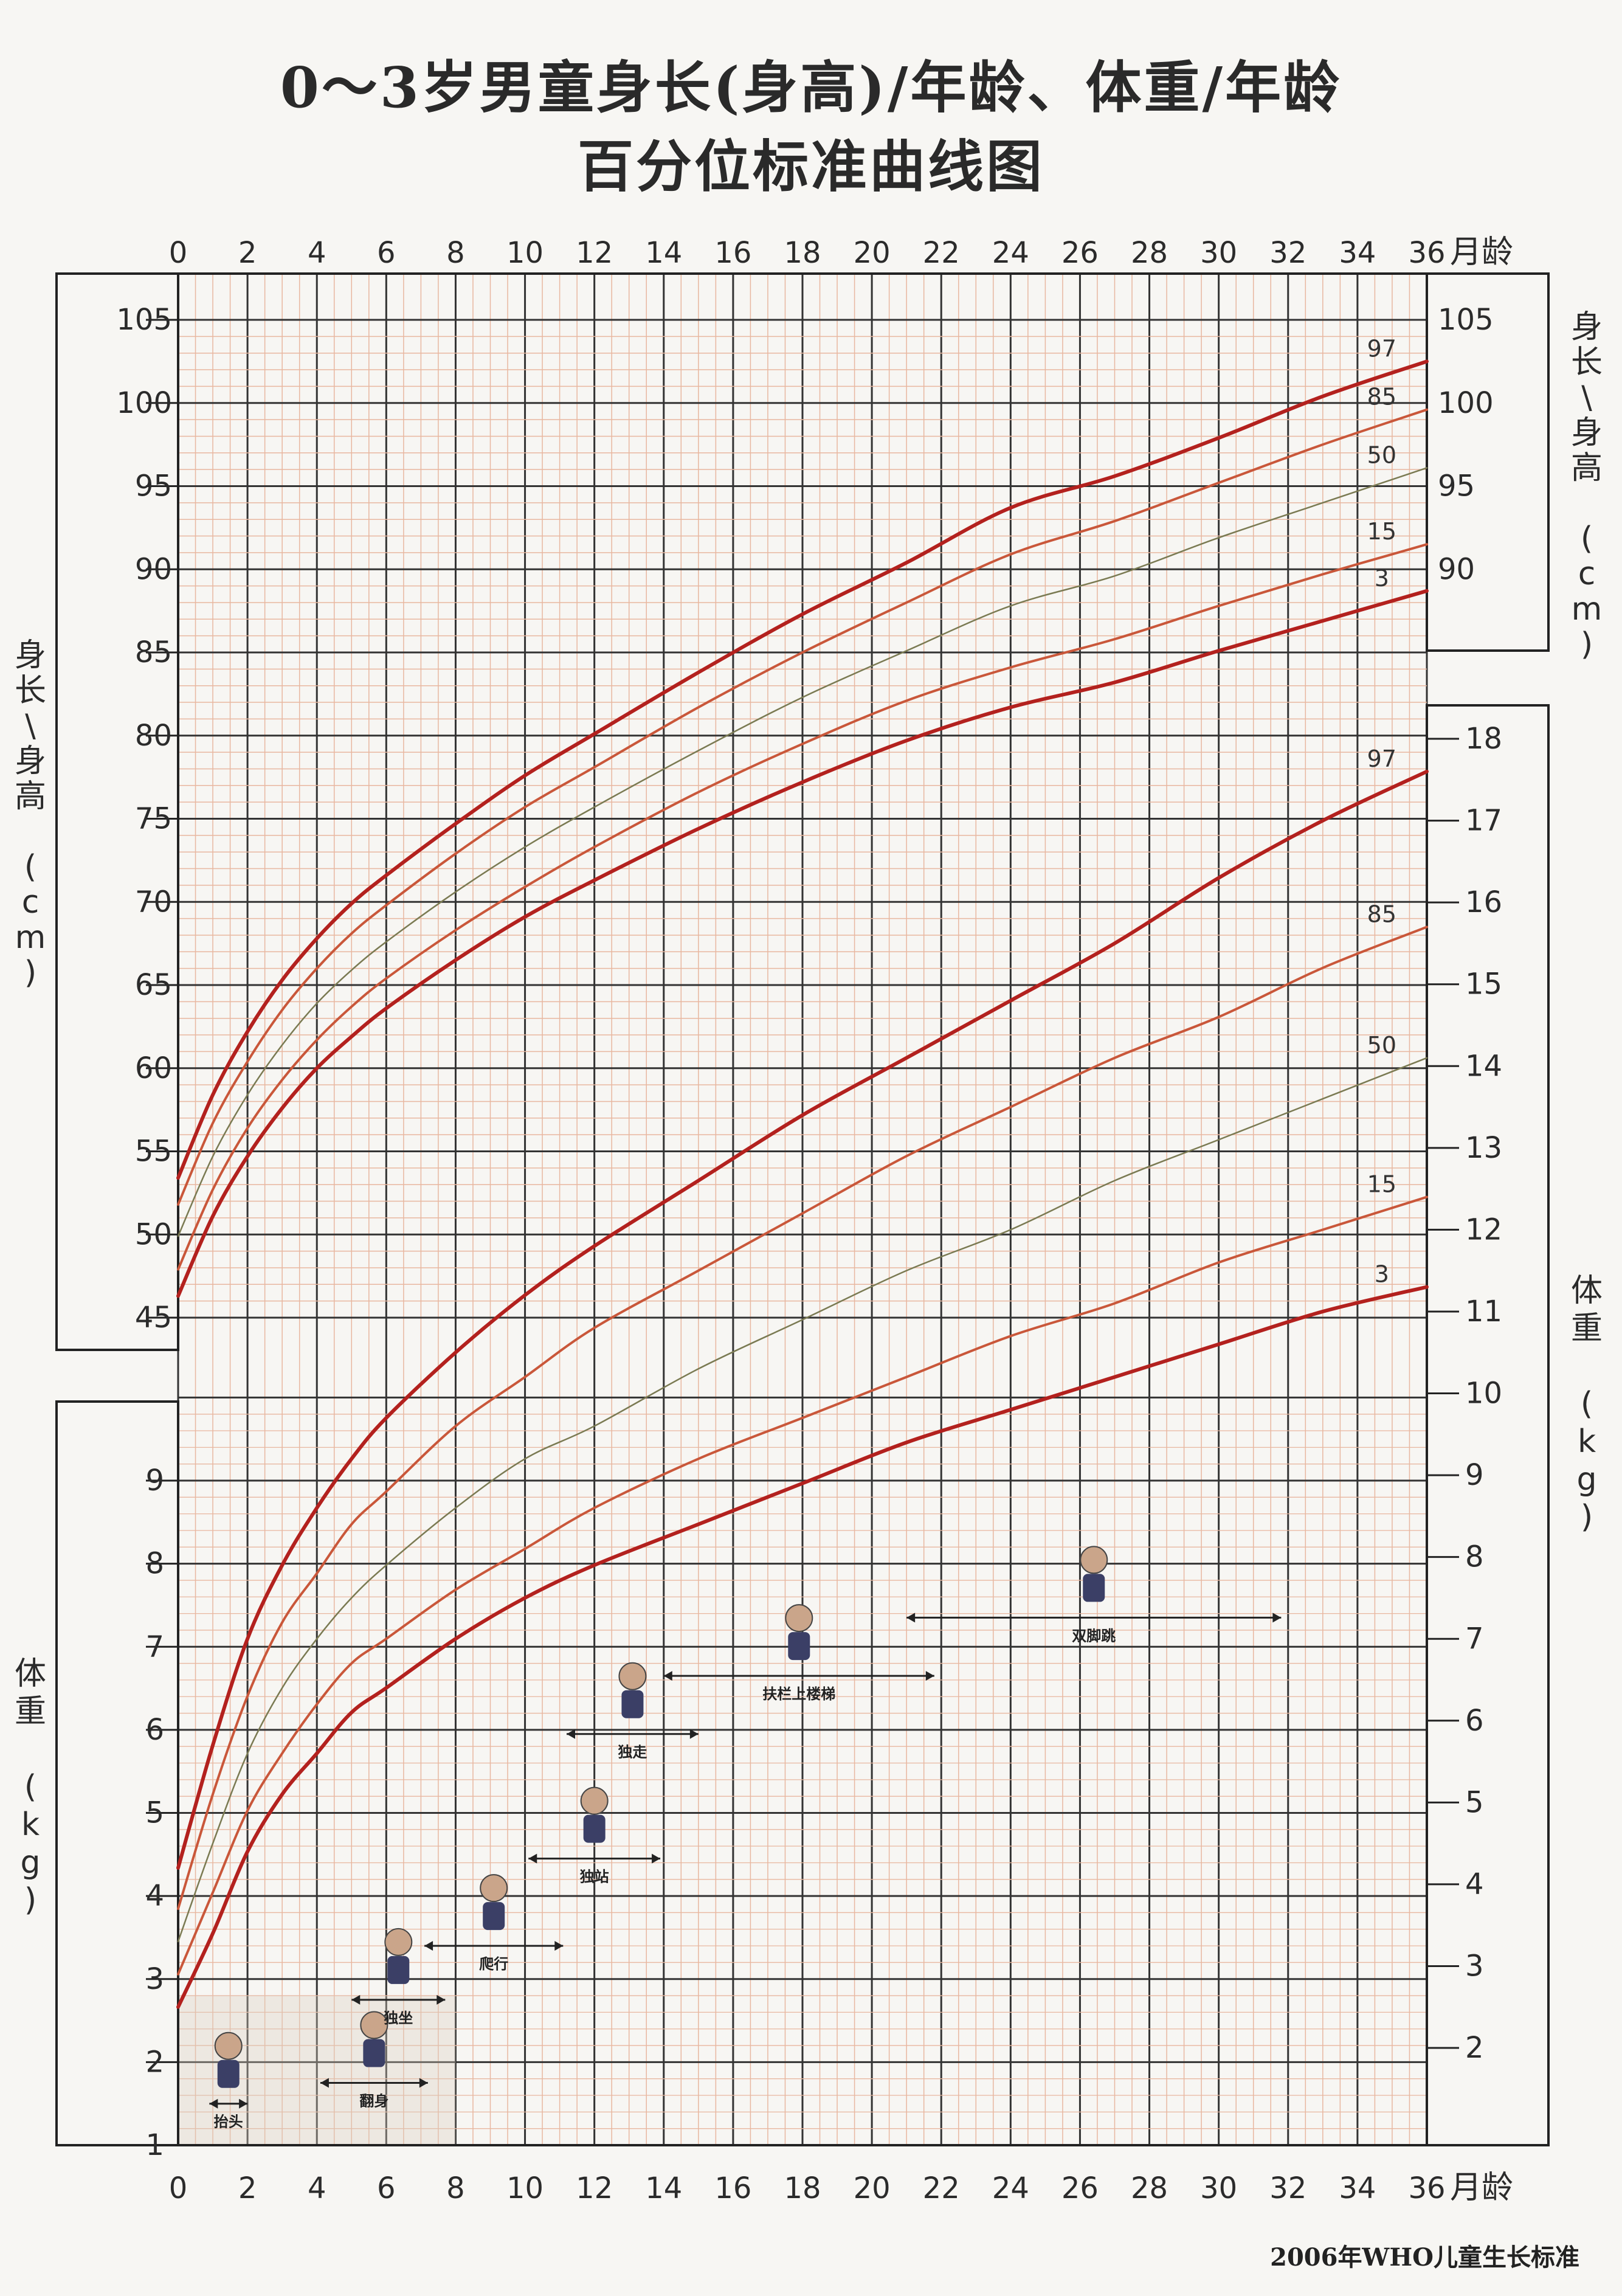 This screenshot has width=1622, height=2296. What do you see at coordinates (30, 1863) in the screenshot?
I see `weight-axis-title-left-char: g` at bounding box center [30, 1863].